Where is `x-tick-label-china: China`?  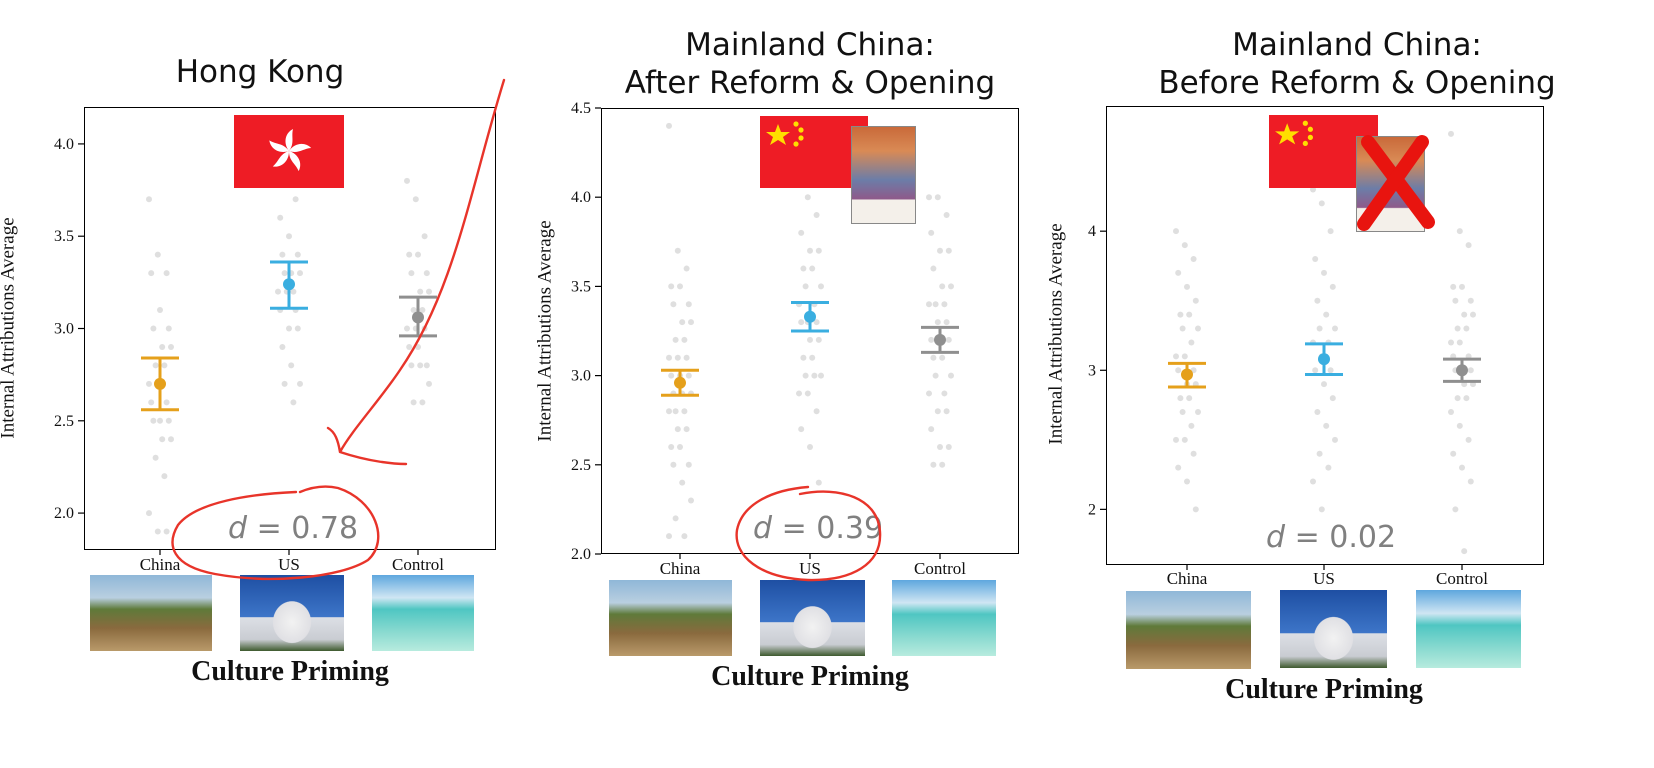
x-tick-label-china: China is located at coordinates (1187, 578).